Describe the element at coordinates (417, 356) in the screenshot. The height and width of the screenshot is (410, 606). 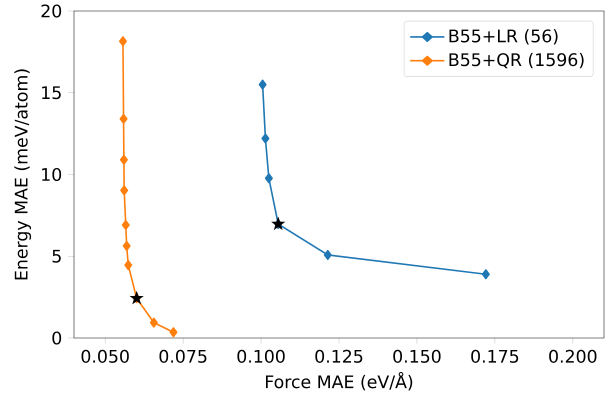
I see `x-tick-label: 0.150` at that location.